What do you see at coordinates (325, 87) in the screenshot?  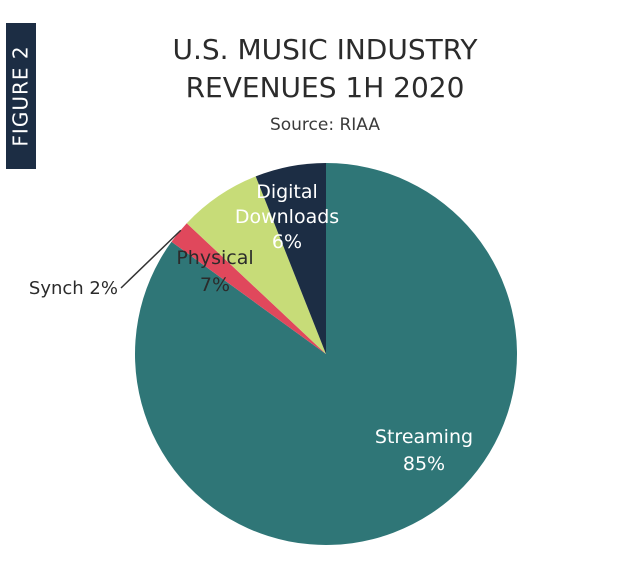 I see `chart-title-line2: REVENUES 1H 2020` at bounding box center [325, 87].